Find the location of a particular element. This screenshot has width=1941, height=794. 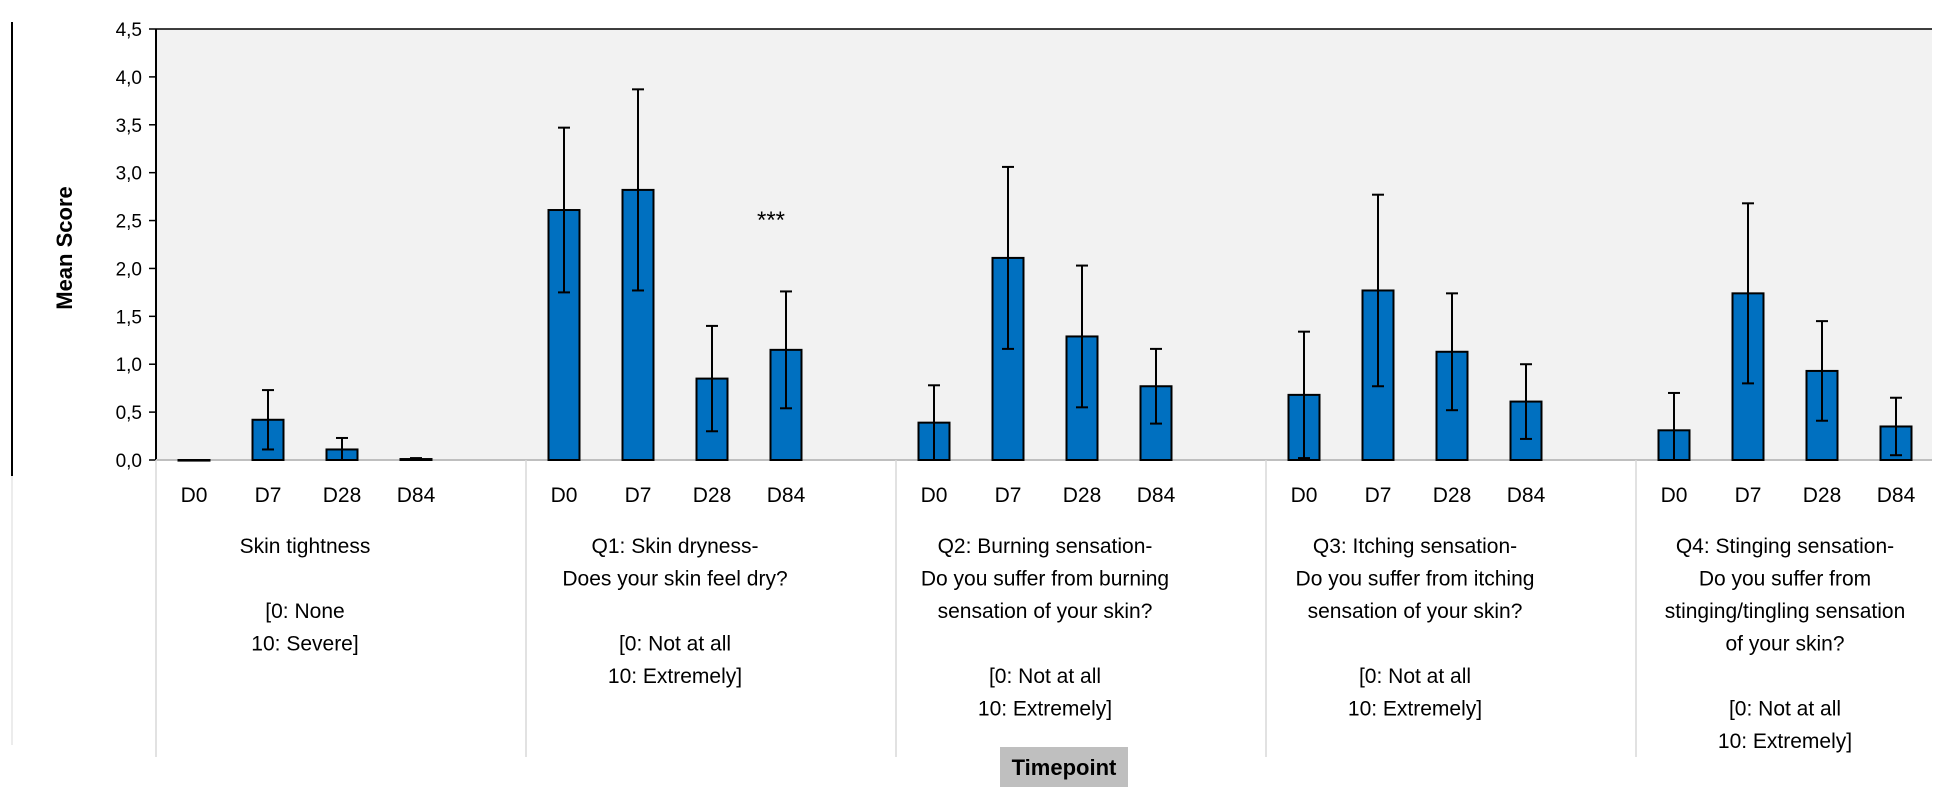

x-axis-title: Timepoint is located at coordinates (1064, 767).